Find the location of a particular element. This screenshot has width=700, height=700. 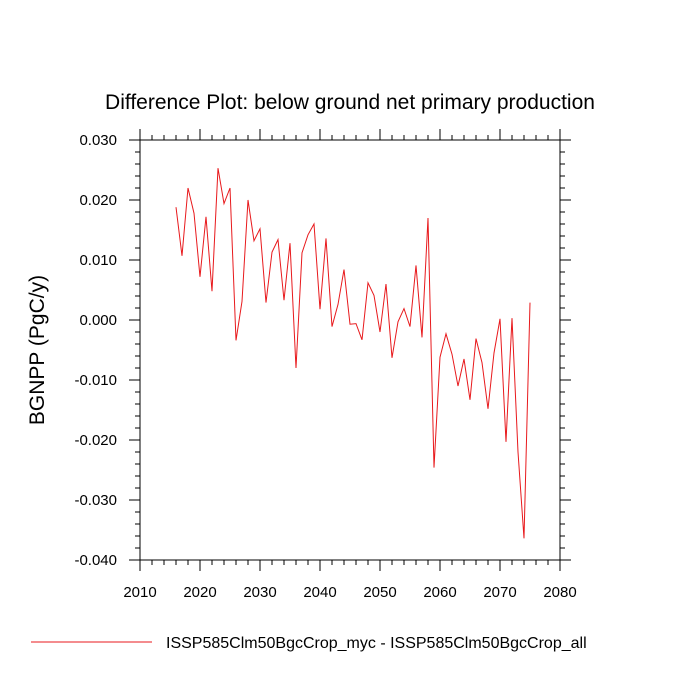

y-tick-label: -0.040 is located at coordinates (95, 560).